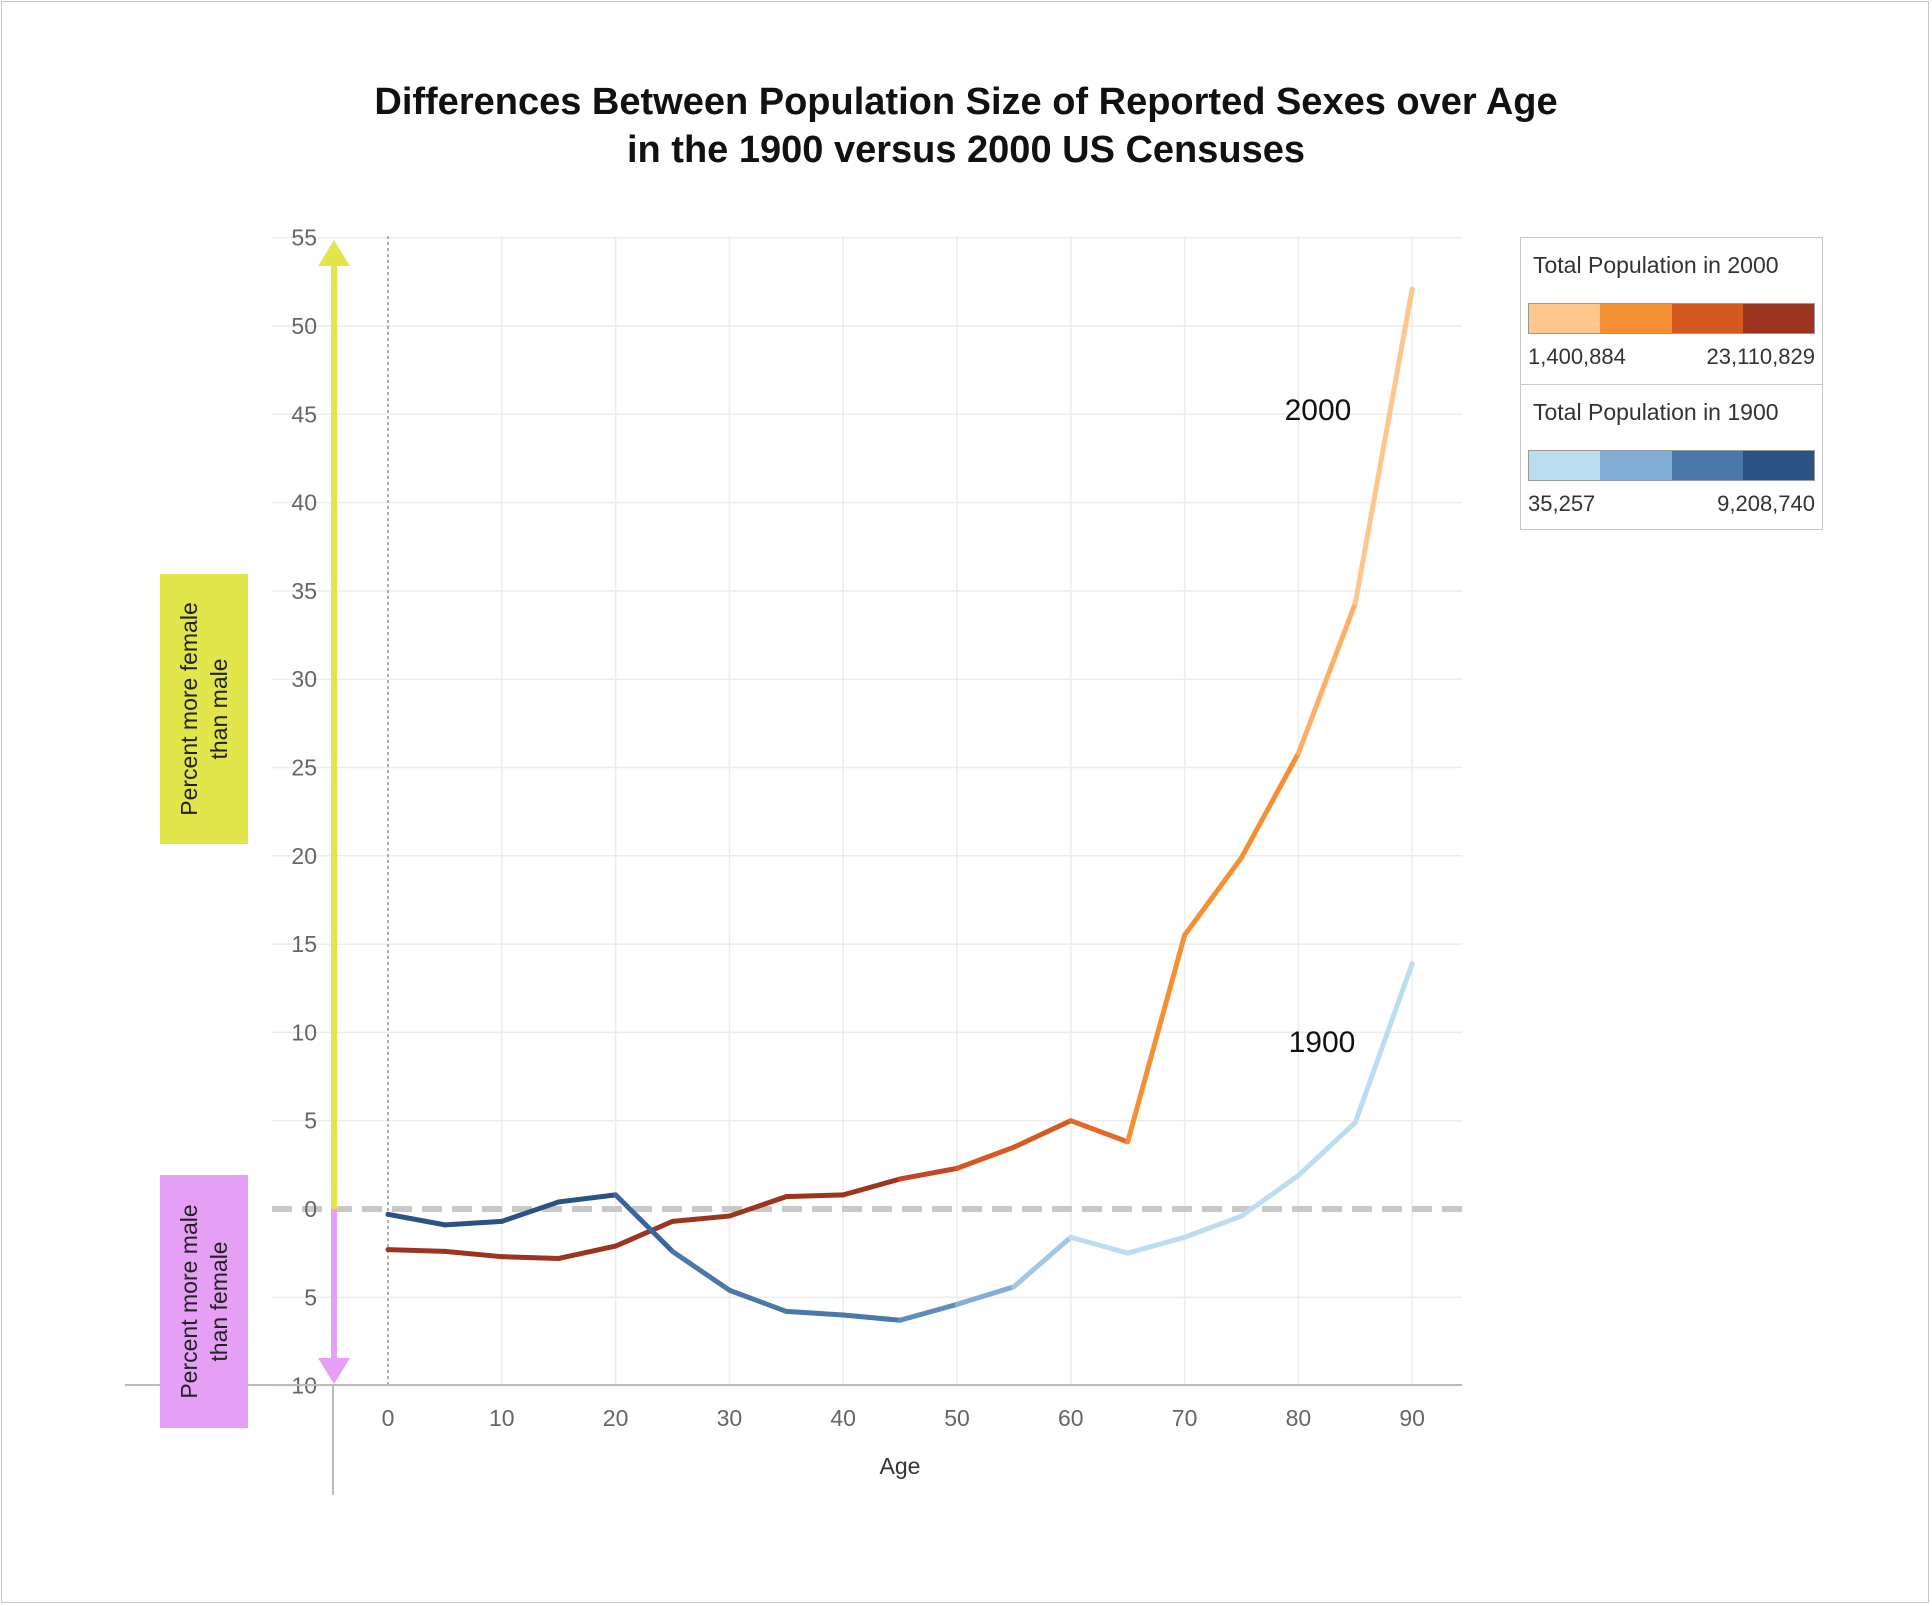 The height and width of the screenshot is (1606, 1932). What do you see at coordinates (189, 1301) in the screenshot?
I see `male-direction-label-line: Percent more male` at bounding box center [189, 1301].